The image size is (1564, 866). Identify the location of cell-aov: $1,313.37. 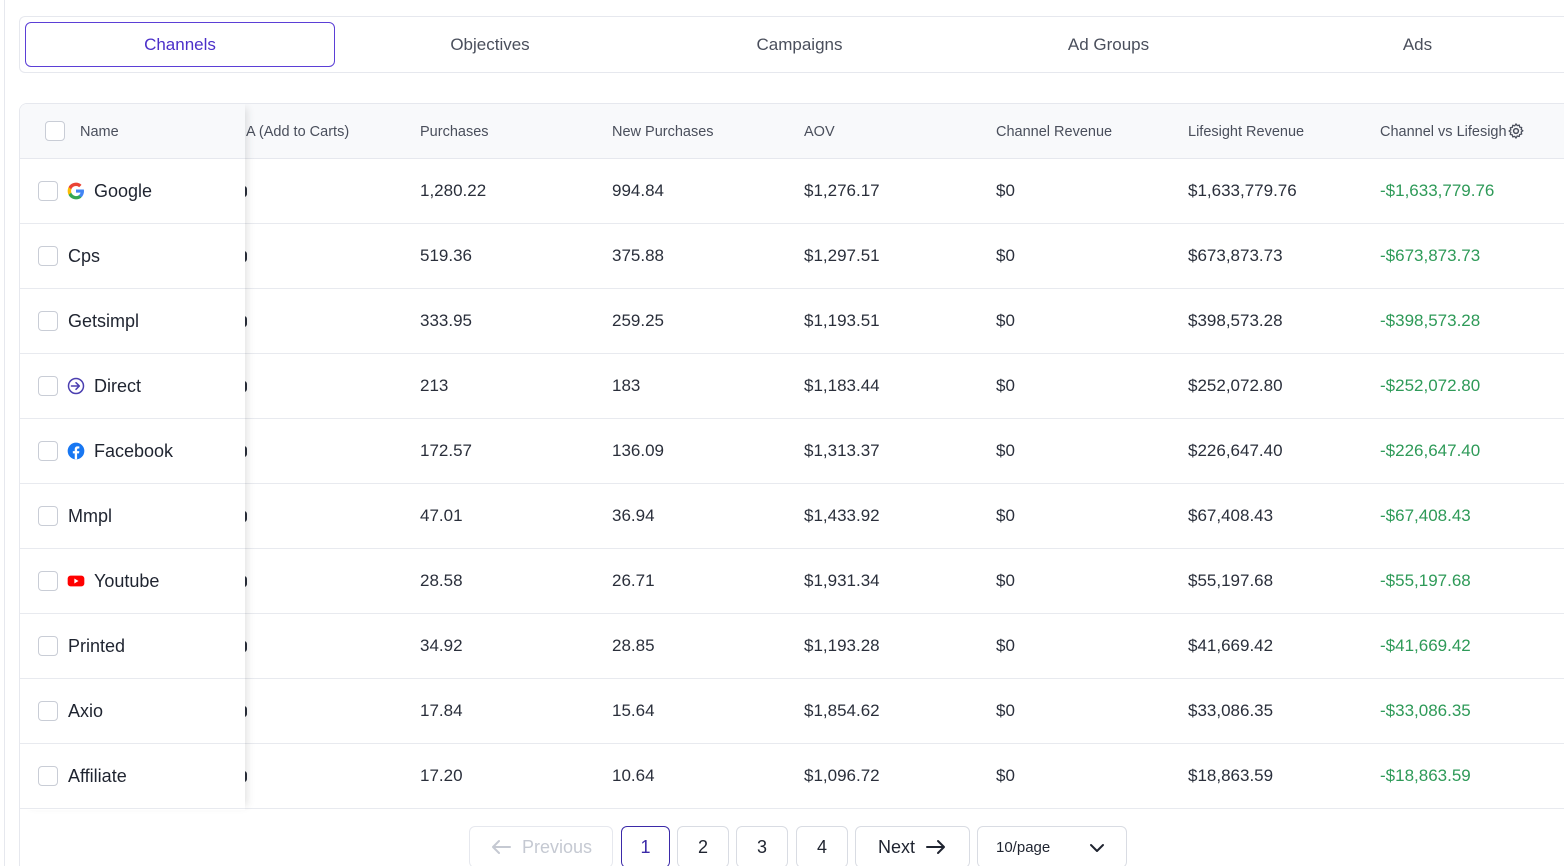
(842, 450).